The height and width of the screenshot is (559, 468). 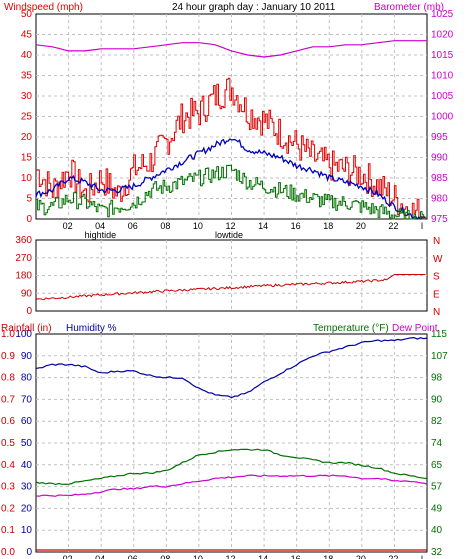 What do you see at coordinates (27, 421) in the screenshot?
I see `y-tick-label-humidity: 60` at bounding box center [27, 421].